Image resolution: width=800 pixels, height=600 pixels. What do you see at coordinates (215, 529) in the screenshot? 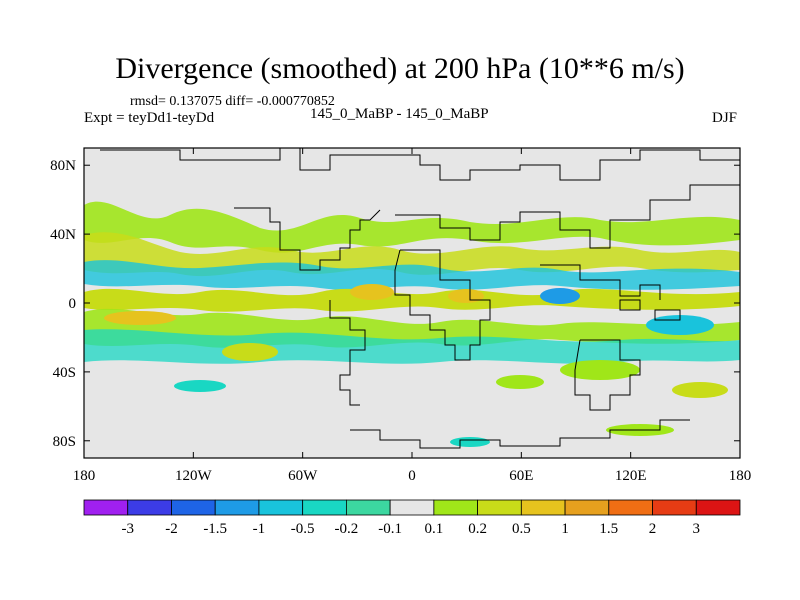
I see `colorbar-label: -1.5` at bounding box center [215, 529].